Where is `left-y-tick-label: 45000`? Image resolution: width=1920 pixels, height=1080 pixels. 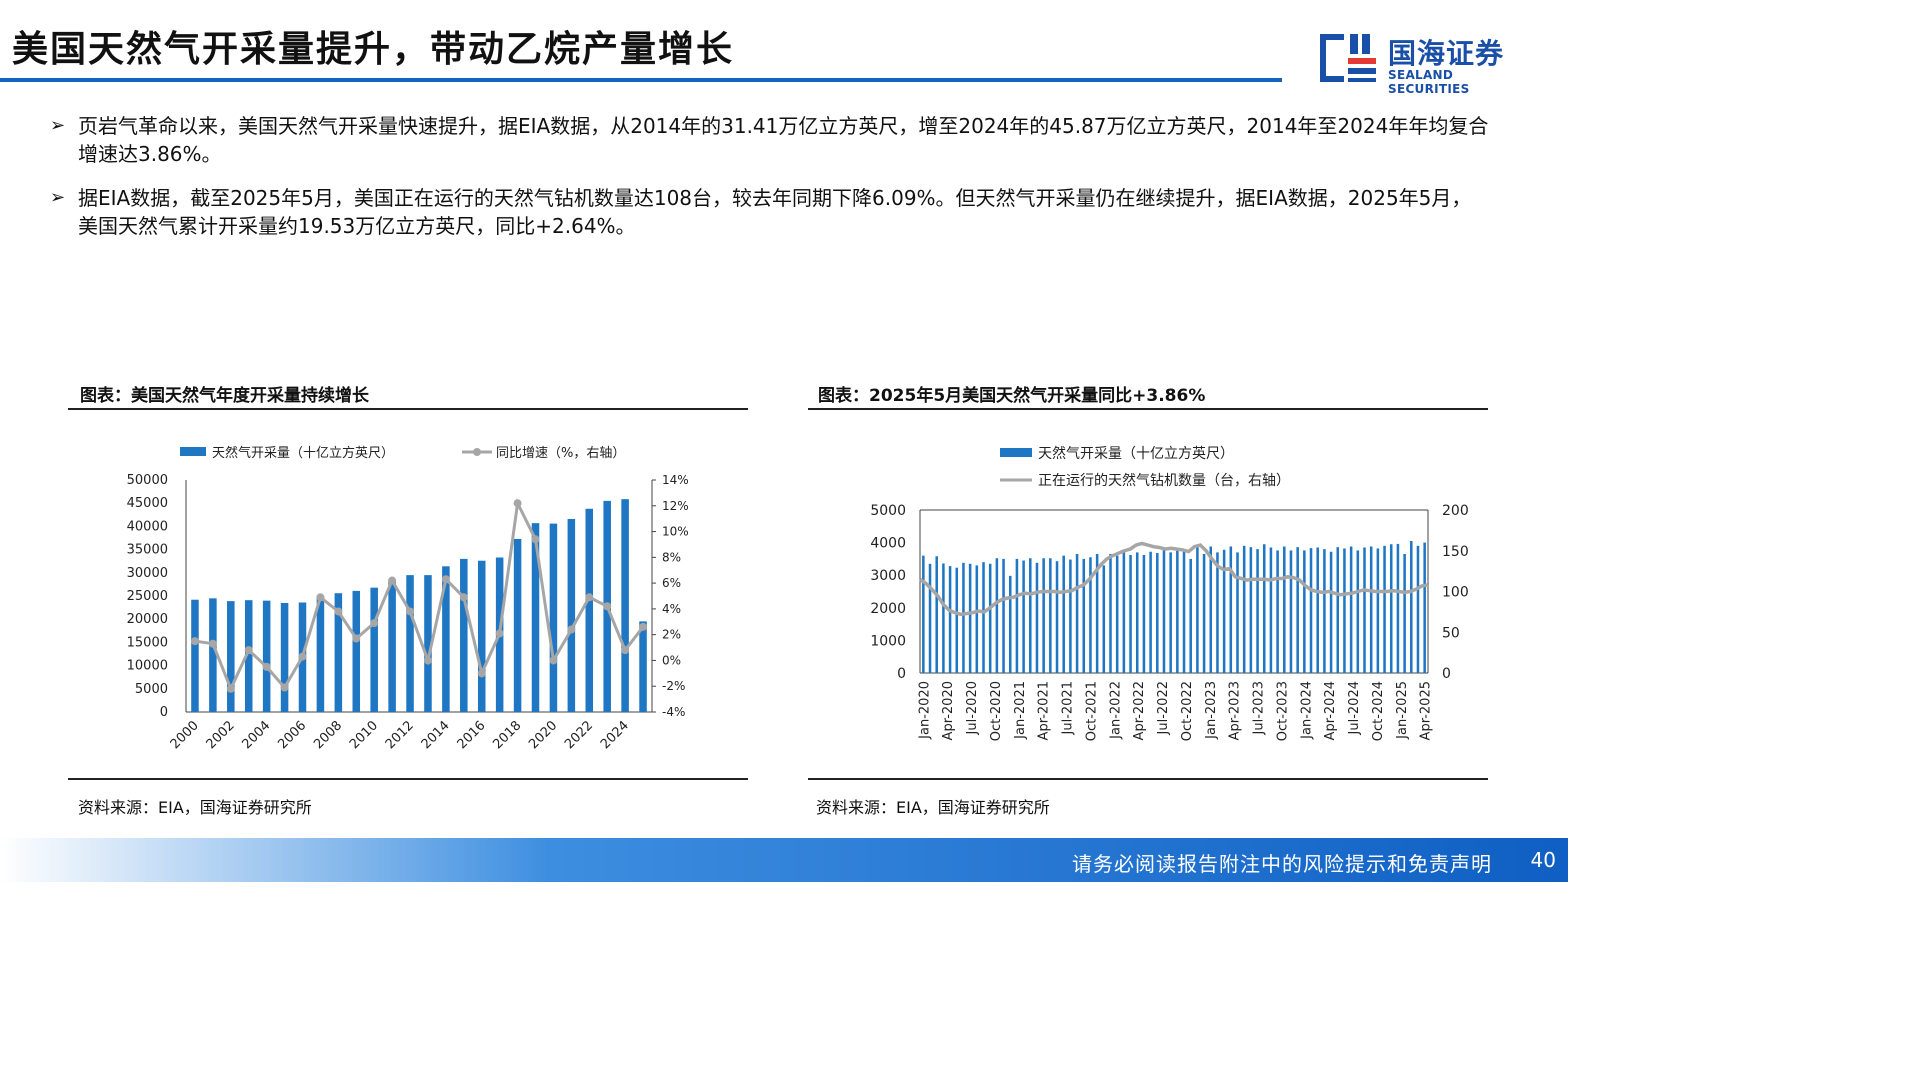
left-y-tick-label: 45000 is located at coordinates (147, 503).